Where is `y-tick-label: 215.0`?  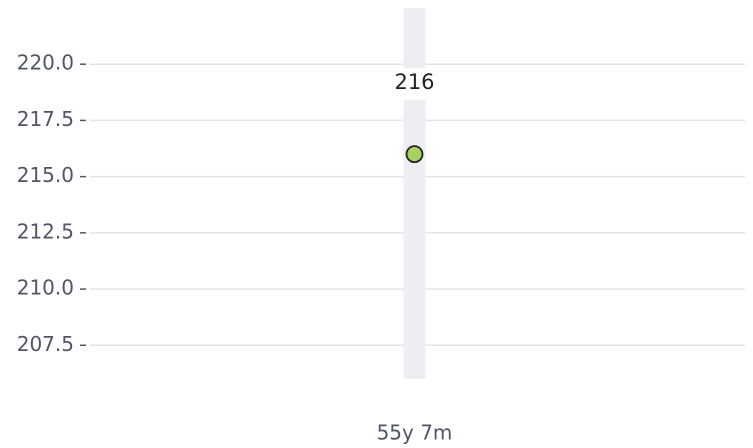 y-tick-label: 215.0 is located at coordinates (45, 175).